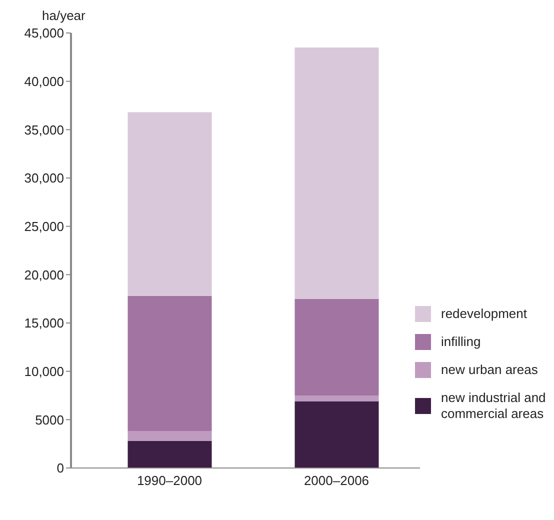  Describe the element at coordinates (44, 130) in the screenshot. I see `y-tick-label: 35,000` at that location.